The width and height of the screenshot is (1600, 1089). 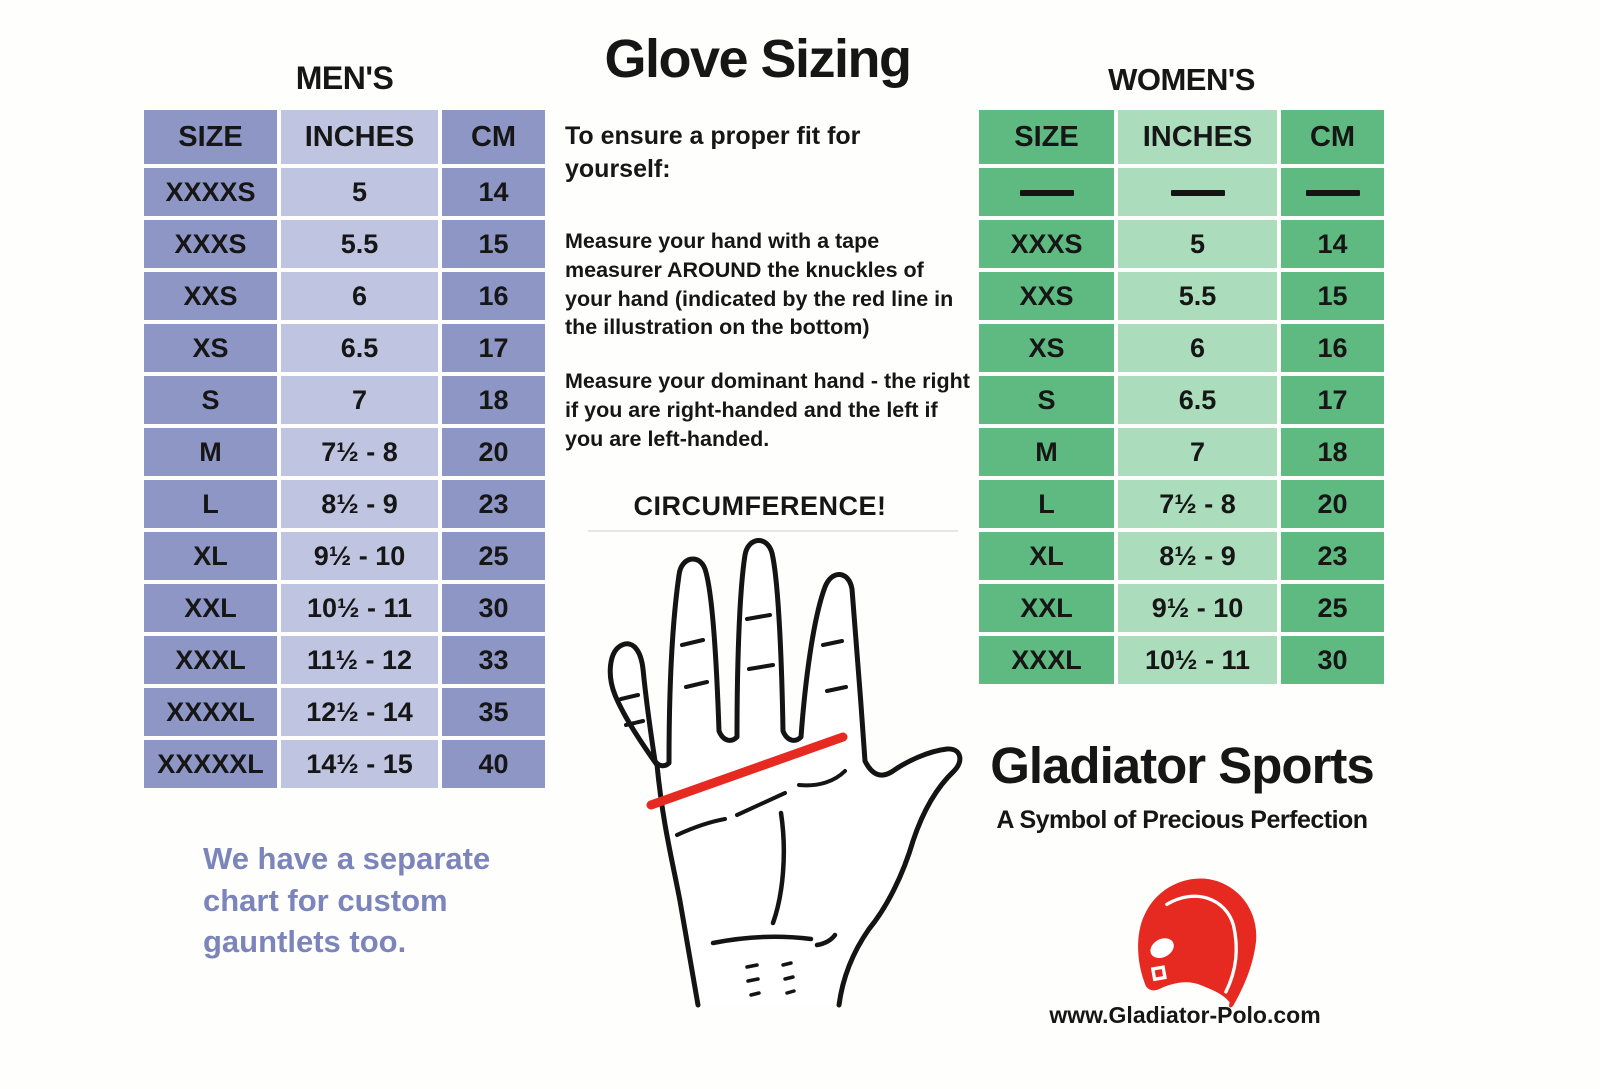 I want to click on table-row: XXS 6 16, so click(x=344, y=296).